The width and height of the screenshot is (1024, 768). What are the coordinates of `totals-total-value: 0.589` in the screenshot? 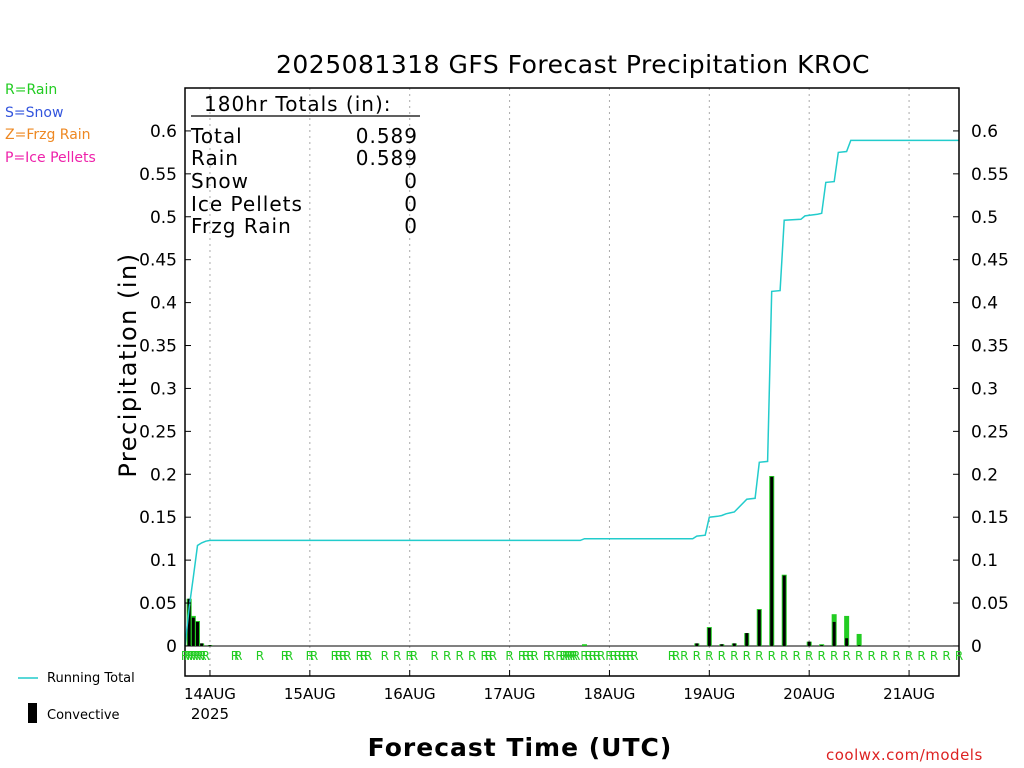 It's located at (387, 136).